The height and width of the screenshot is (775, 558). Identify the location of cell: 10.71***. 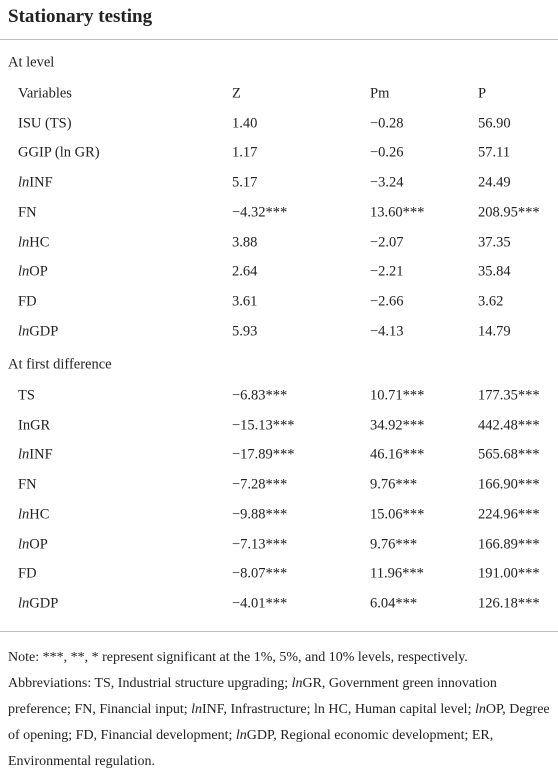
(397, 395).